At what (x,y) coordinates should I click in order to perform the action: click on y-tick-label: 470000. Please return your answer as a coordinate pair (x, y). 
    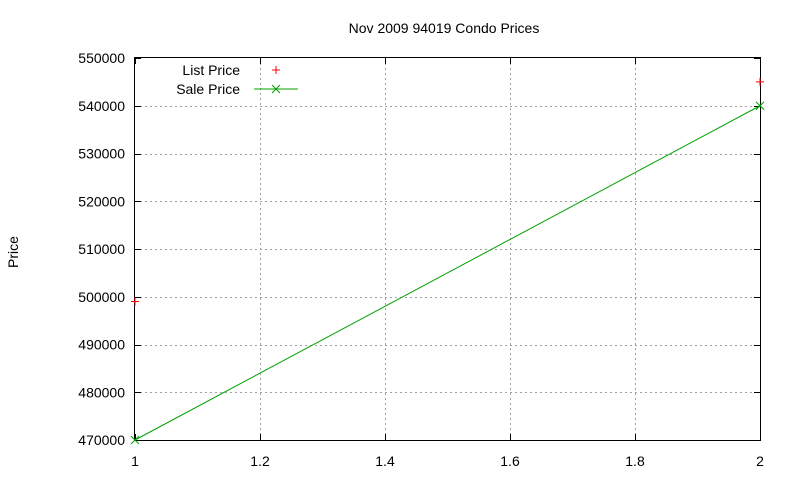
    Looking at the image, I should click on (101, 440).